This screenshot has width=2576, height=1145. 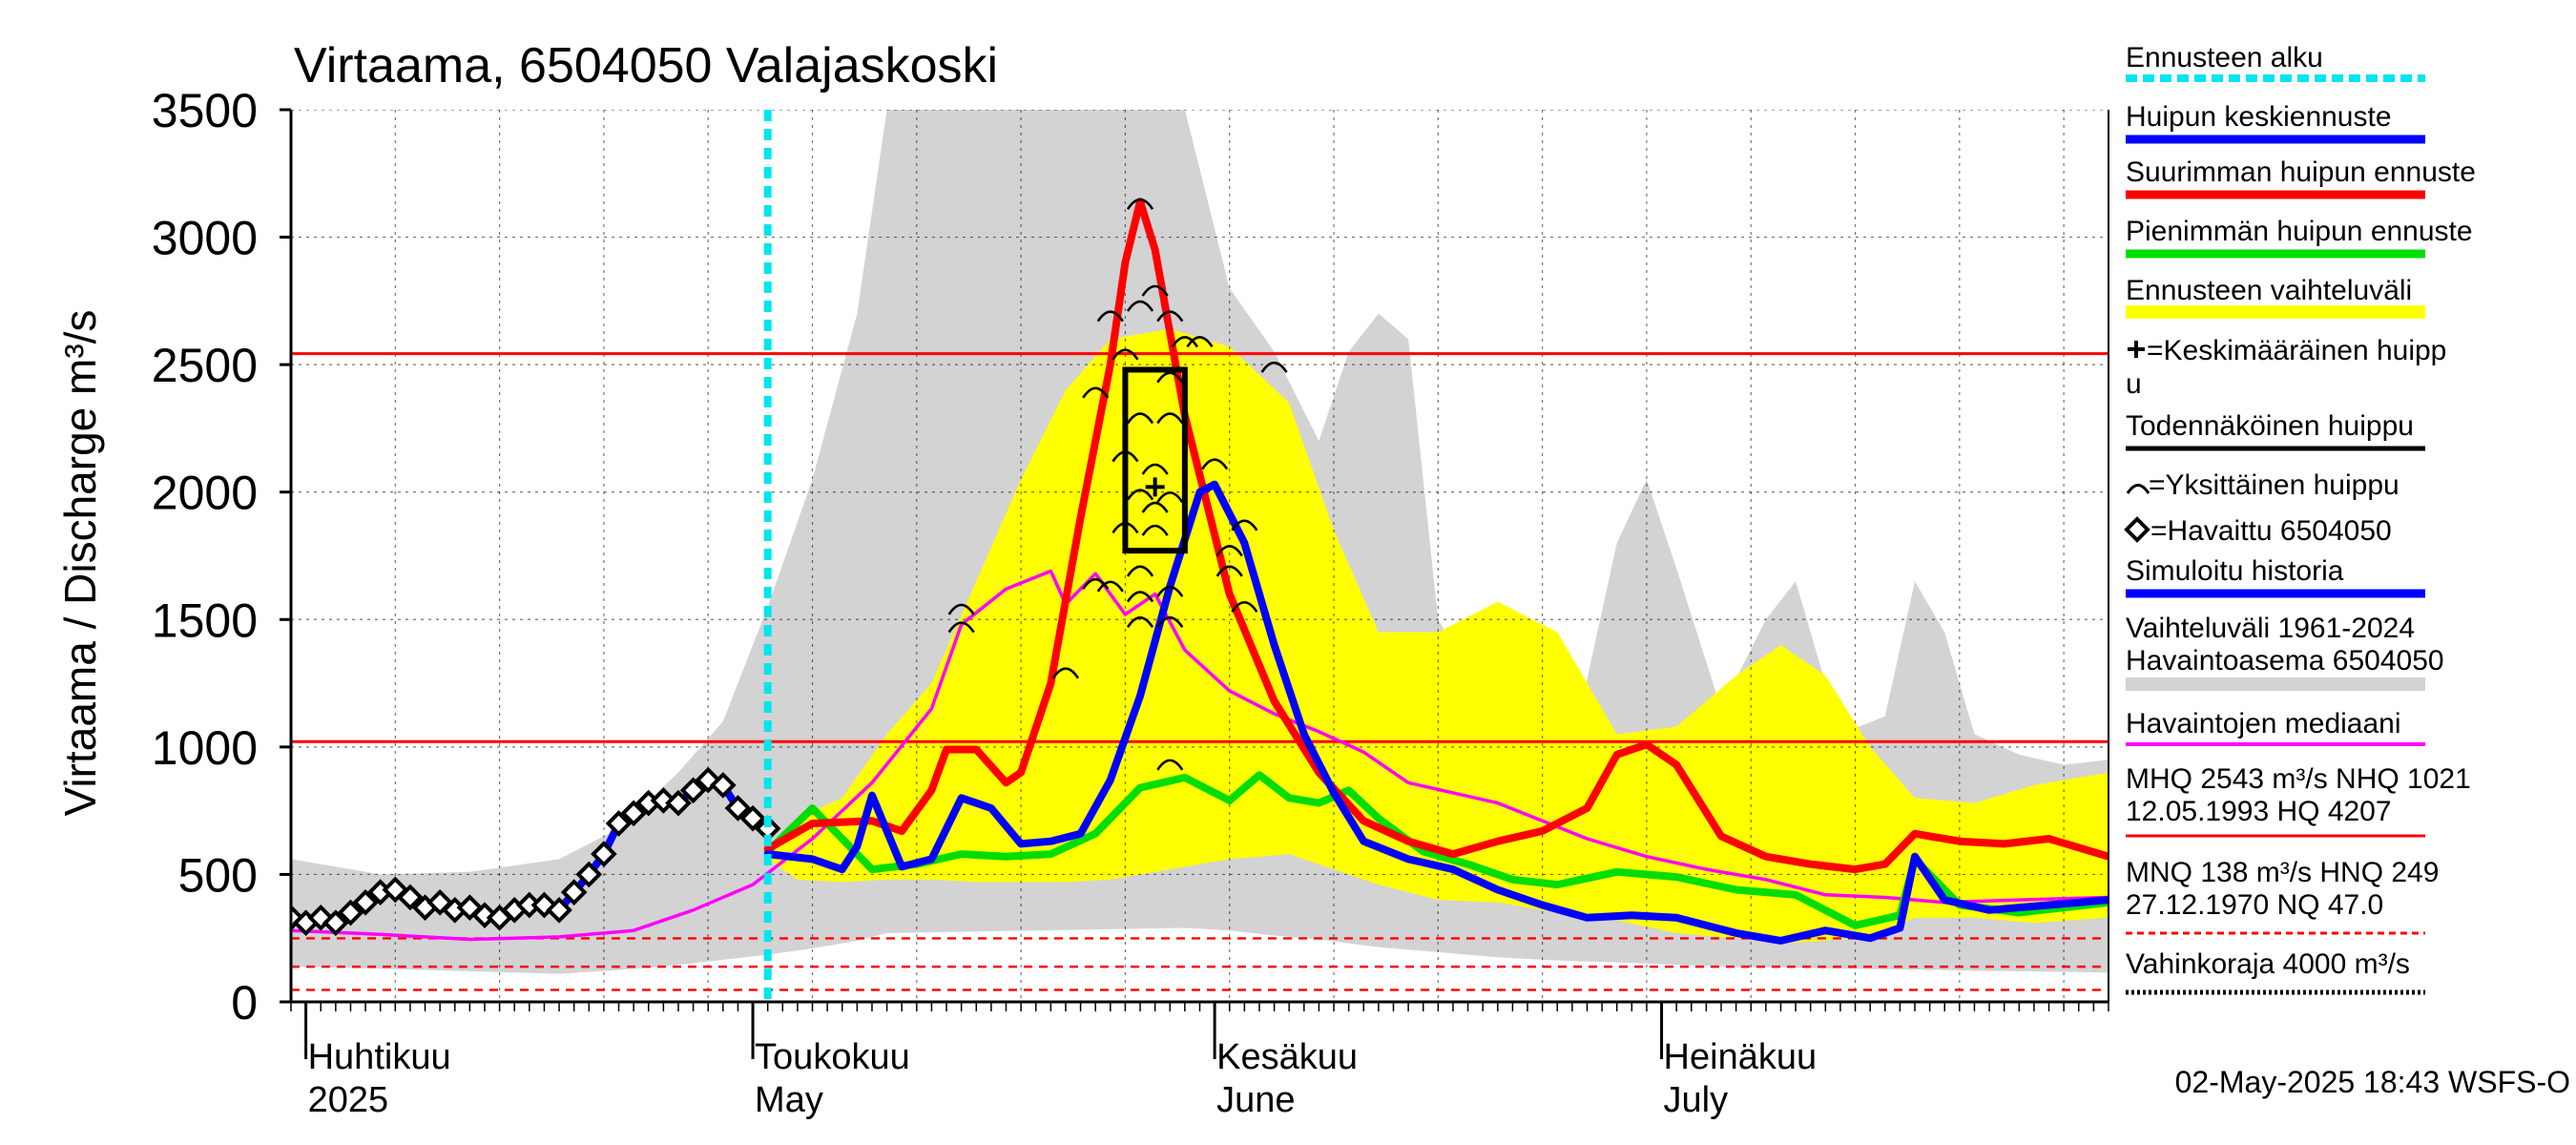 What do you see at coordinates (2282, 873) in the screenshot?
I see `legend-stats-line3: MNQ 138 m³/s HNQ 249` at bounding box center [2282, 873].